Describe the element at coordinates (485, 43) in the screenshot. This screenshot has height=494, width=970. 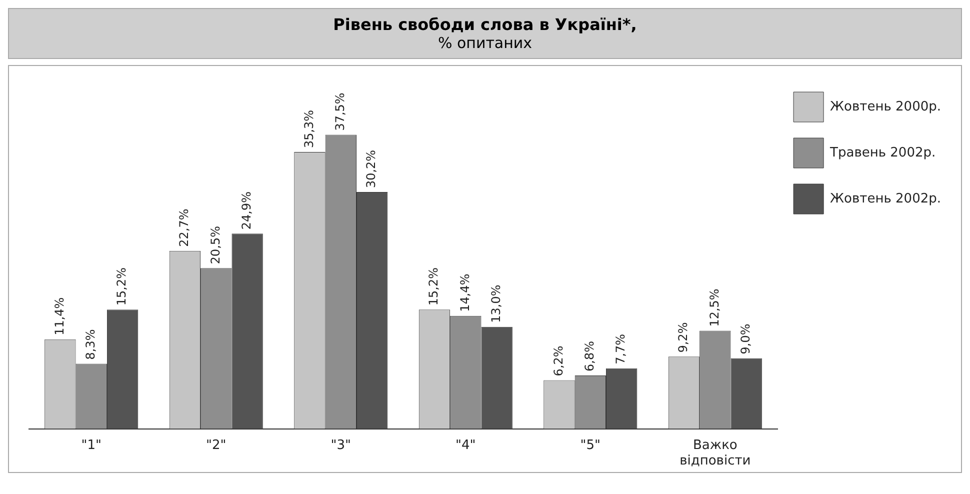
I see `chart-subtitle: % опитаних` at that location.